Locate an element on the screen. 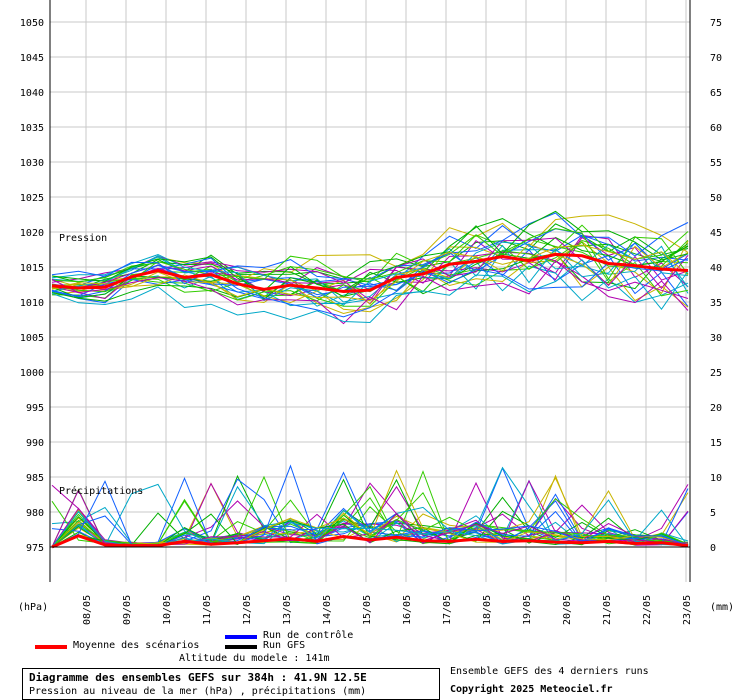 Image resolution: width=740 pixels, height=700 pixels. x-tick-label: 16/05 is located at coordinates (407, 610).